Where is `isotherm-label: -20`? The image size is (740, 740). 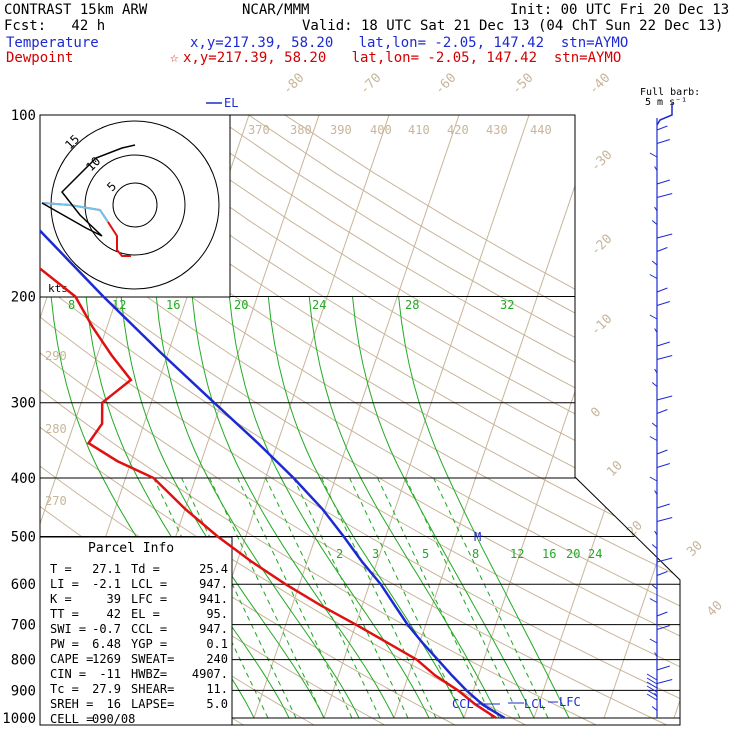 isotherm-label: -20 is located at coordinates (601, 245).